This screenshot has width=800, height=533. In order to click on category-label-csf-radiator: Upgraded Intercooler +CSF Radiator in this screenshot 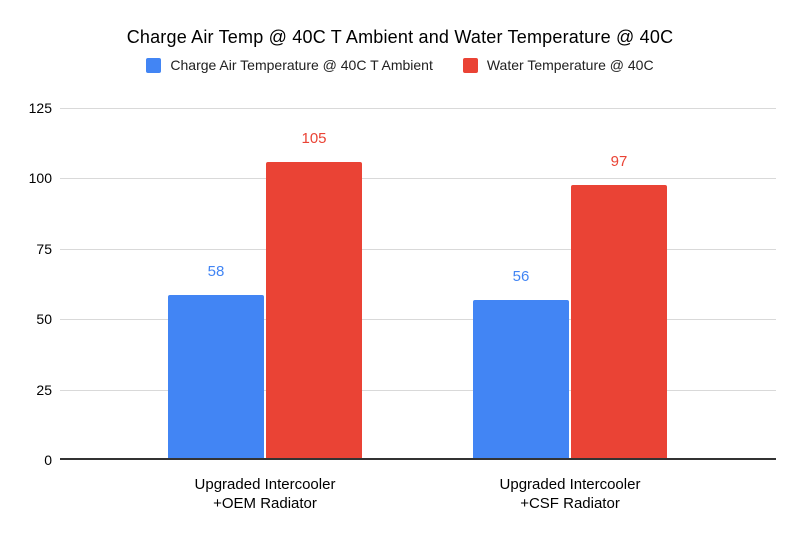, I will do `click(570, 494)`.